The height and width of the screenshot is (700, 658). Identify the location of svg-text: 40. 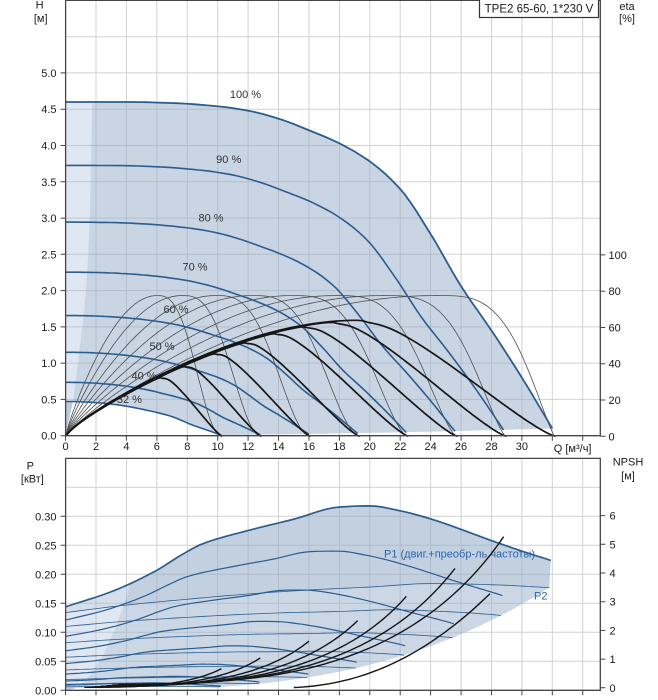
(615, 365).